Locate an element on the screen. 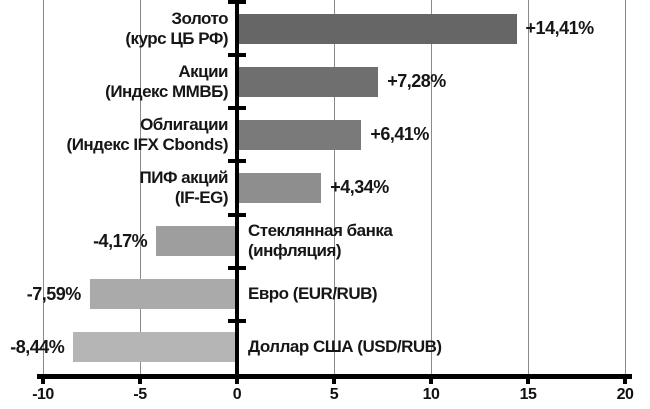 Image resolution: width=650 pixels, height=409 pixels. x-axis-tick-label: 5 is located at coordinates (334, 394).